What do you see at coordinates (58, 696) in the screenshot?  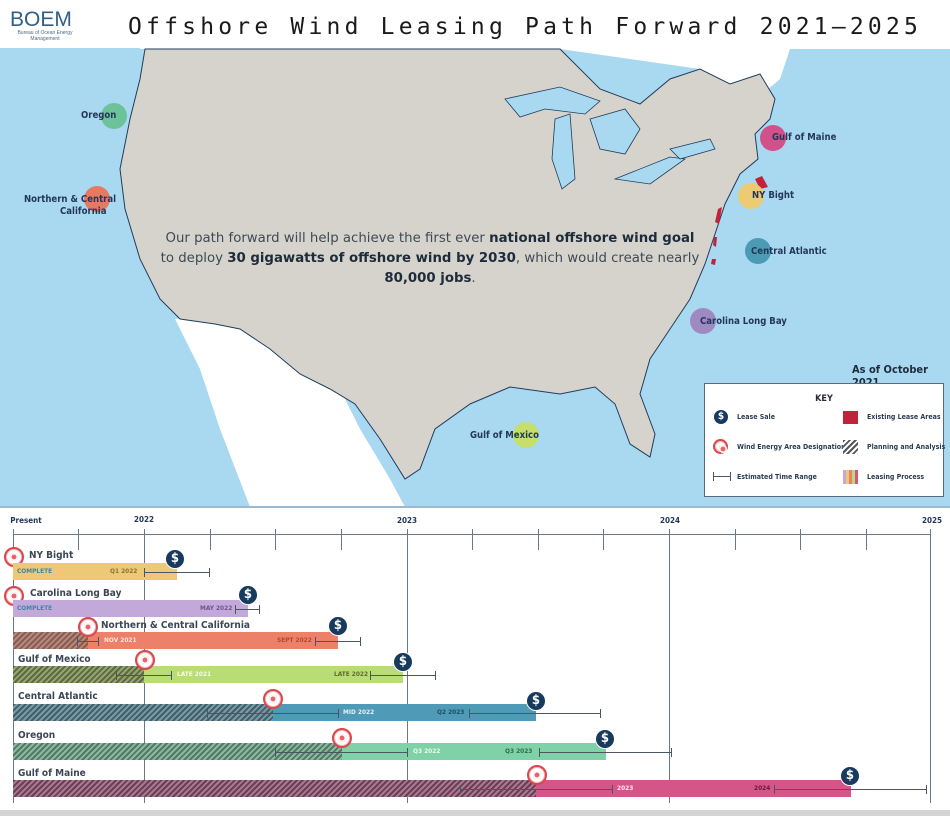 I see `row-label-central-atlantic: Central Atlantic` at bounding box center [58, 696].